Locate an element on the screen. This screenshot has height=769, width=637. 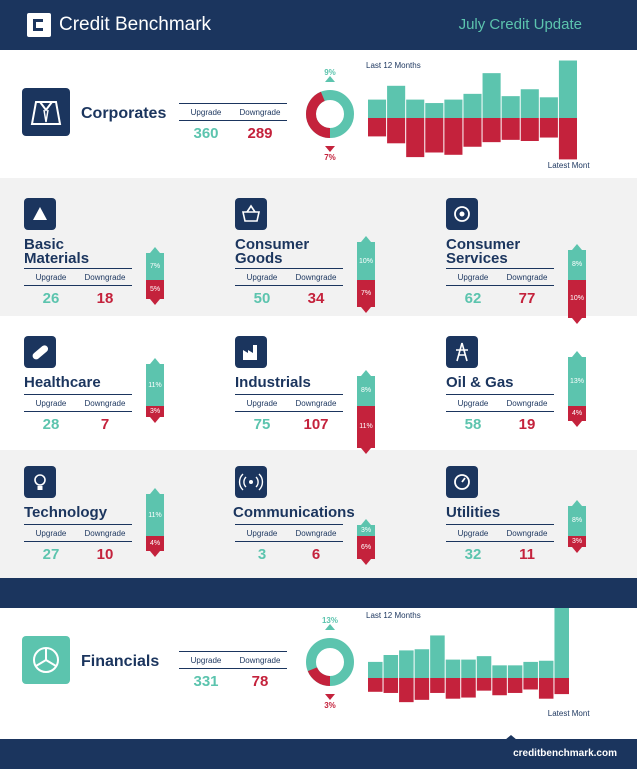
bars-latest-label: Latest Month is located at coordinates (569, 713).